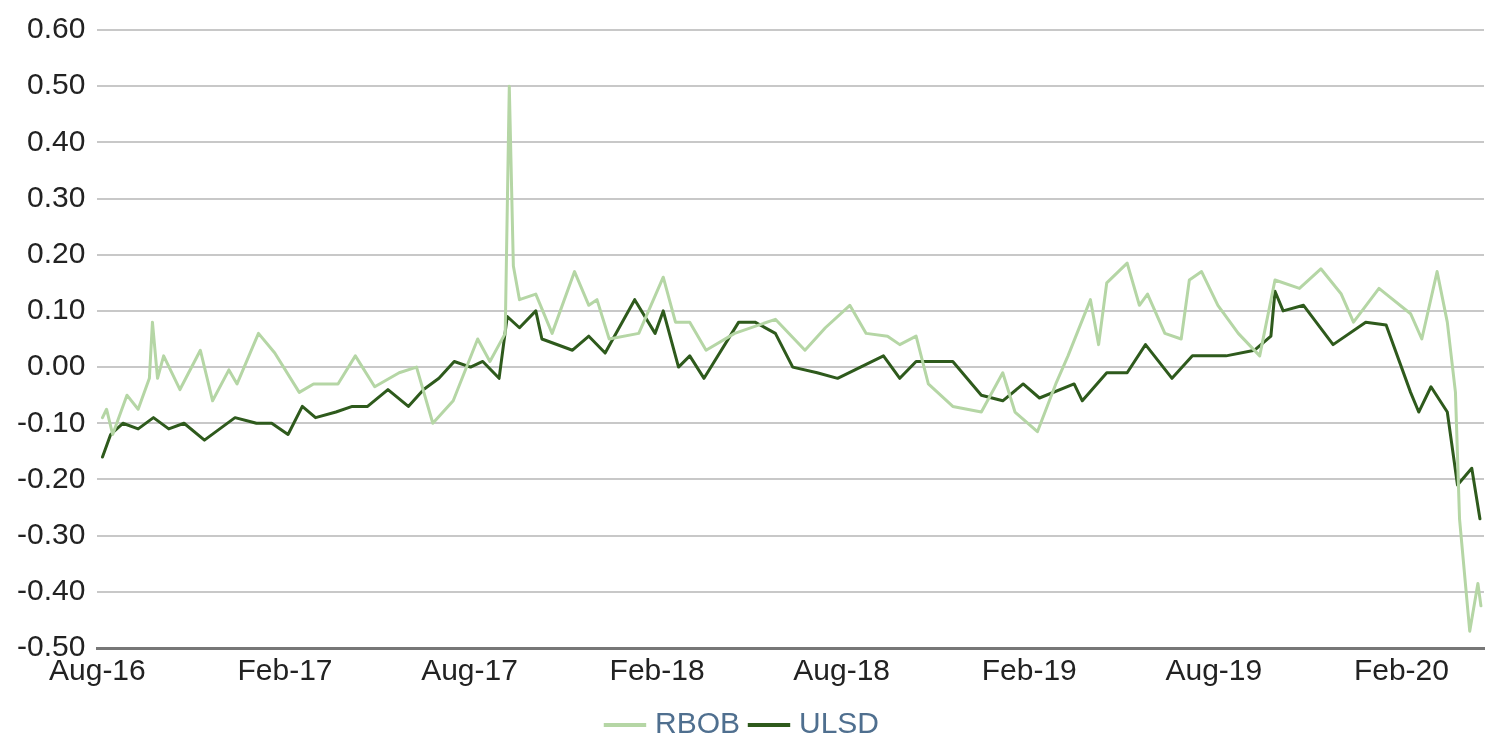 The width and height of the screenshot is (1498, 750). Describe the element at coordinates (51, 590) in the screenshot. I see `y-tick-label: -0.40` at that location.